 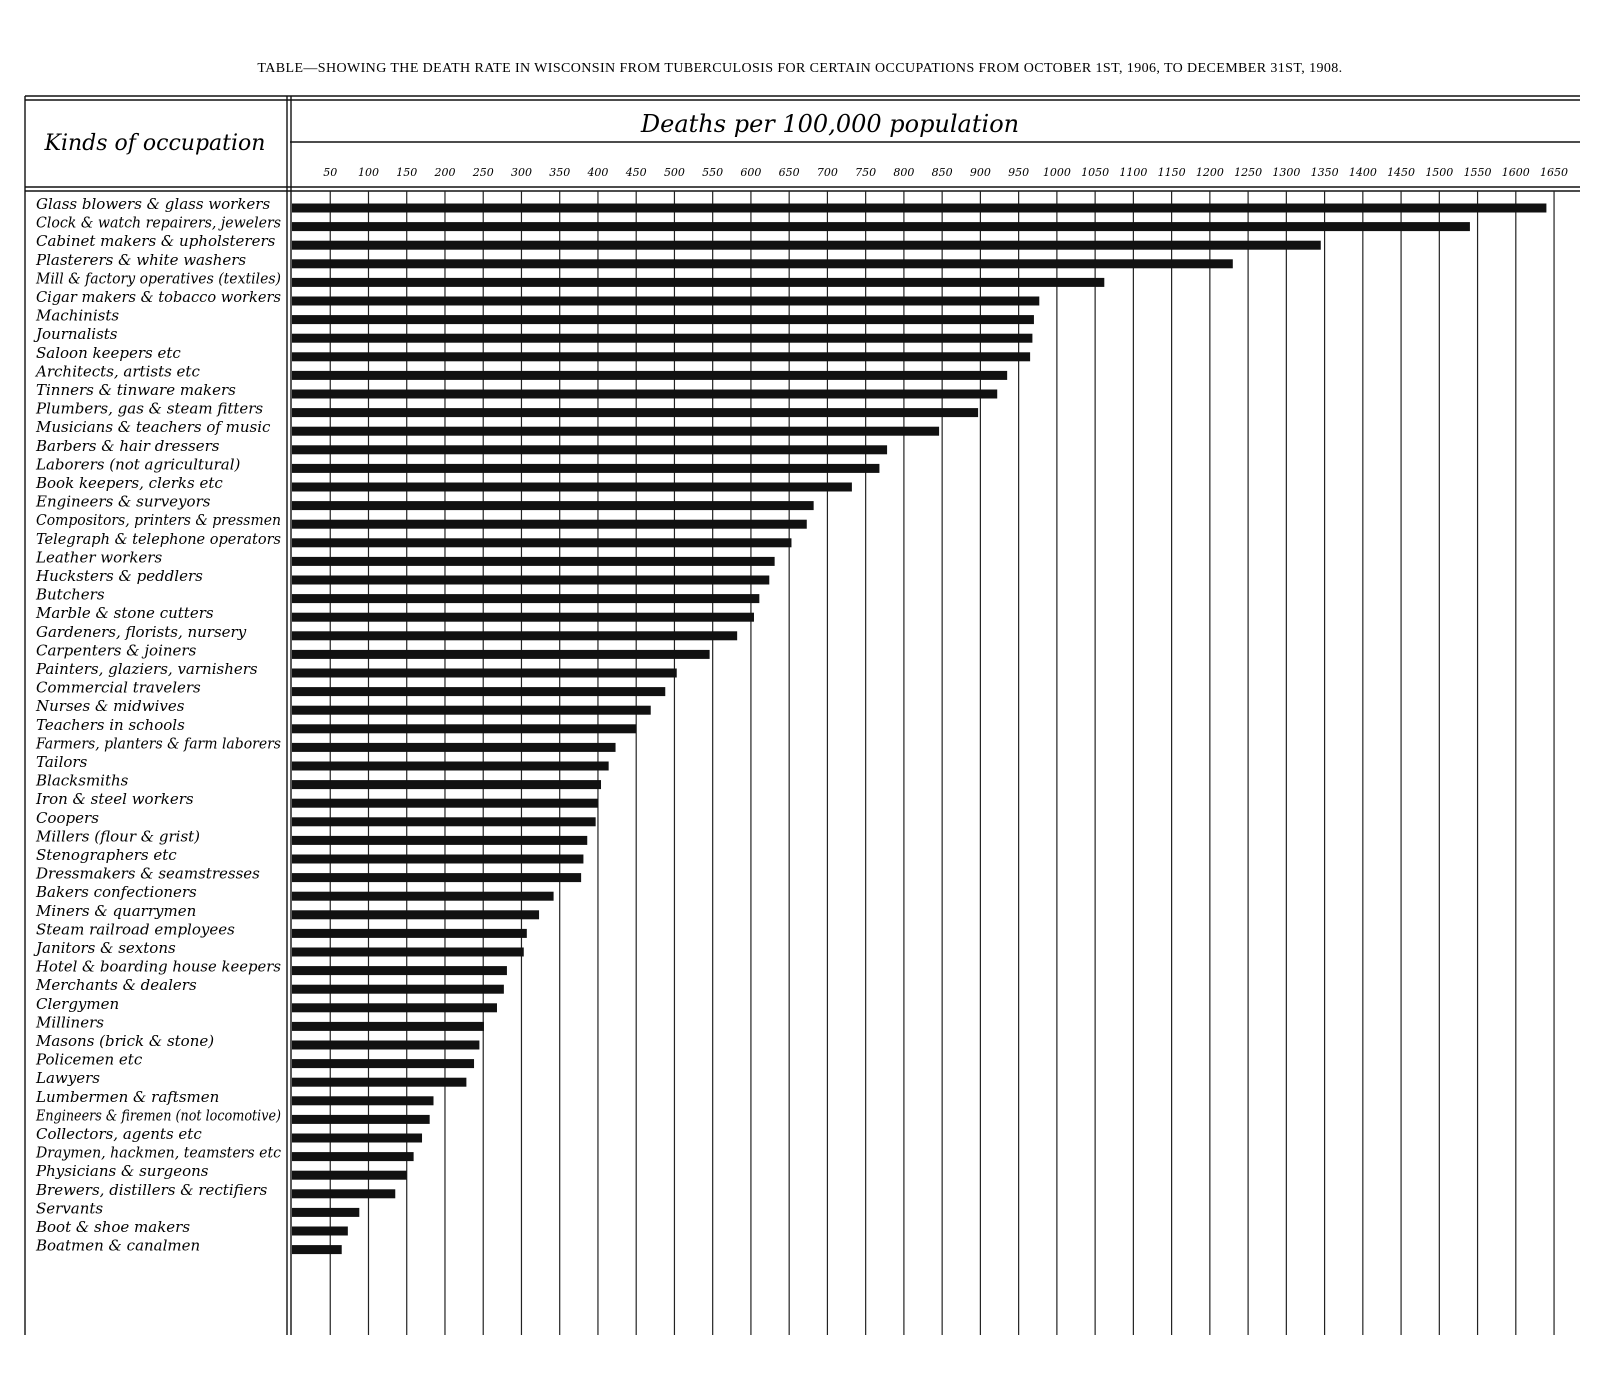 What do you see at coordinates (158, 967) in the screenshot?
I see `category-label: Hotel & boarding house keepers` at bounding box center [158, 967].